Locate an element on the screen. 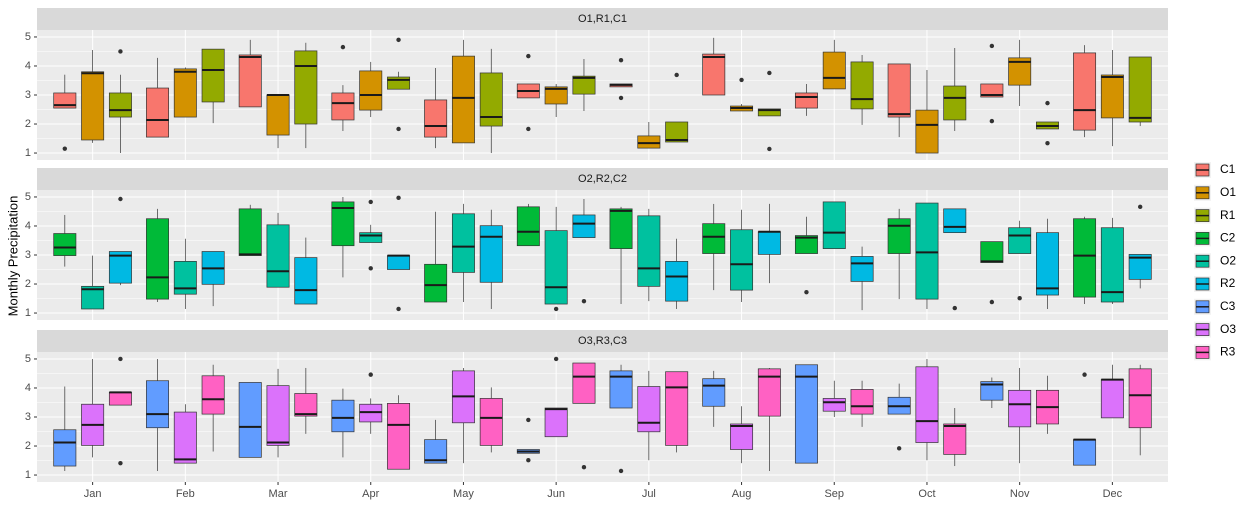  x-tick-label: May is located at coordinates (463, 494).